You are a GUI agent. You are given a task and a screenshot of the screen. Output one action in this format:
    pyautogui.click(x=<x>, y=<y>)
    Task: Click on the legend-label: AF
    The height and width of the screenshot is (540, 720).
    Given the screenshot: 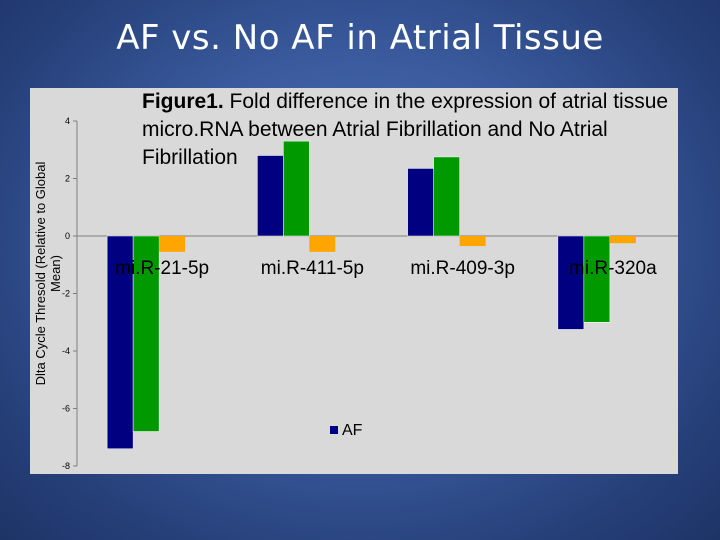 What is the action you would take?
    pyautogui.click(x=352, y=430)
    